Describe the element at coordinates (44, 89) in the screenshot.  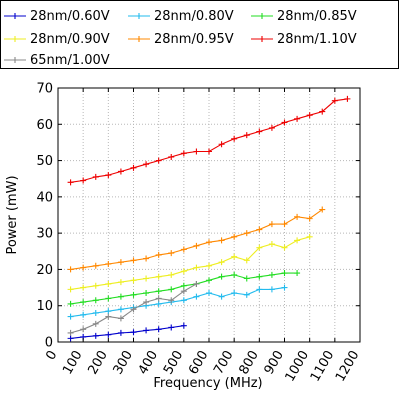
I see `y-tick-label: 70` at that location.